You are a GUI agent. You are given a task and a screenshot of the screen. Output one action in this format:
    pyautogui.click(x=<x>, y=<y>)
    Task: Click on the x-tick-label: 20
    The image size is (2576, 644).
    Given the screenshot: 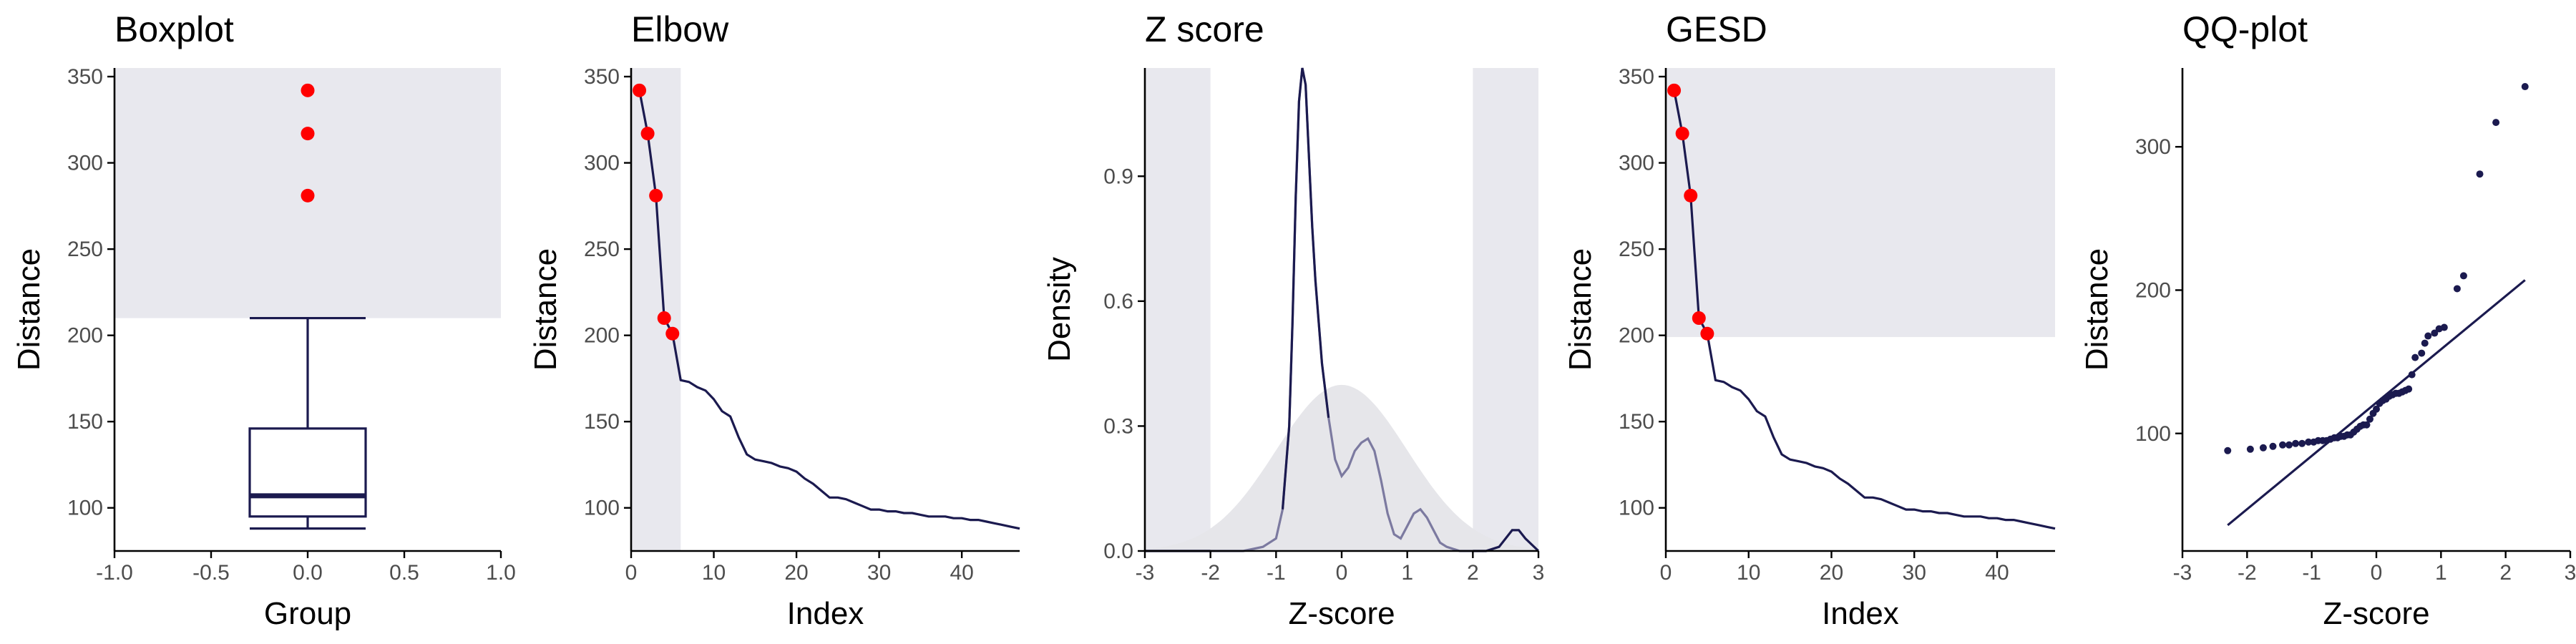 What is the action you would take?
    pyautogui.click(x=1831, y=573)
    